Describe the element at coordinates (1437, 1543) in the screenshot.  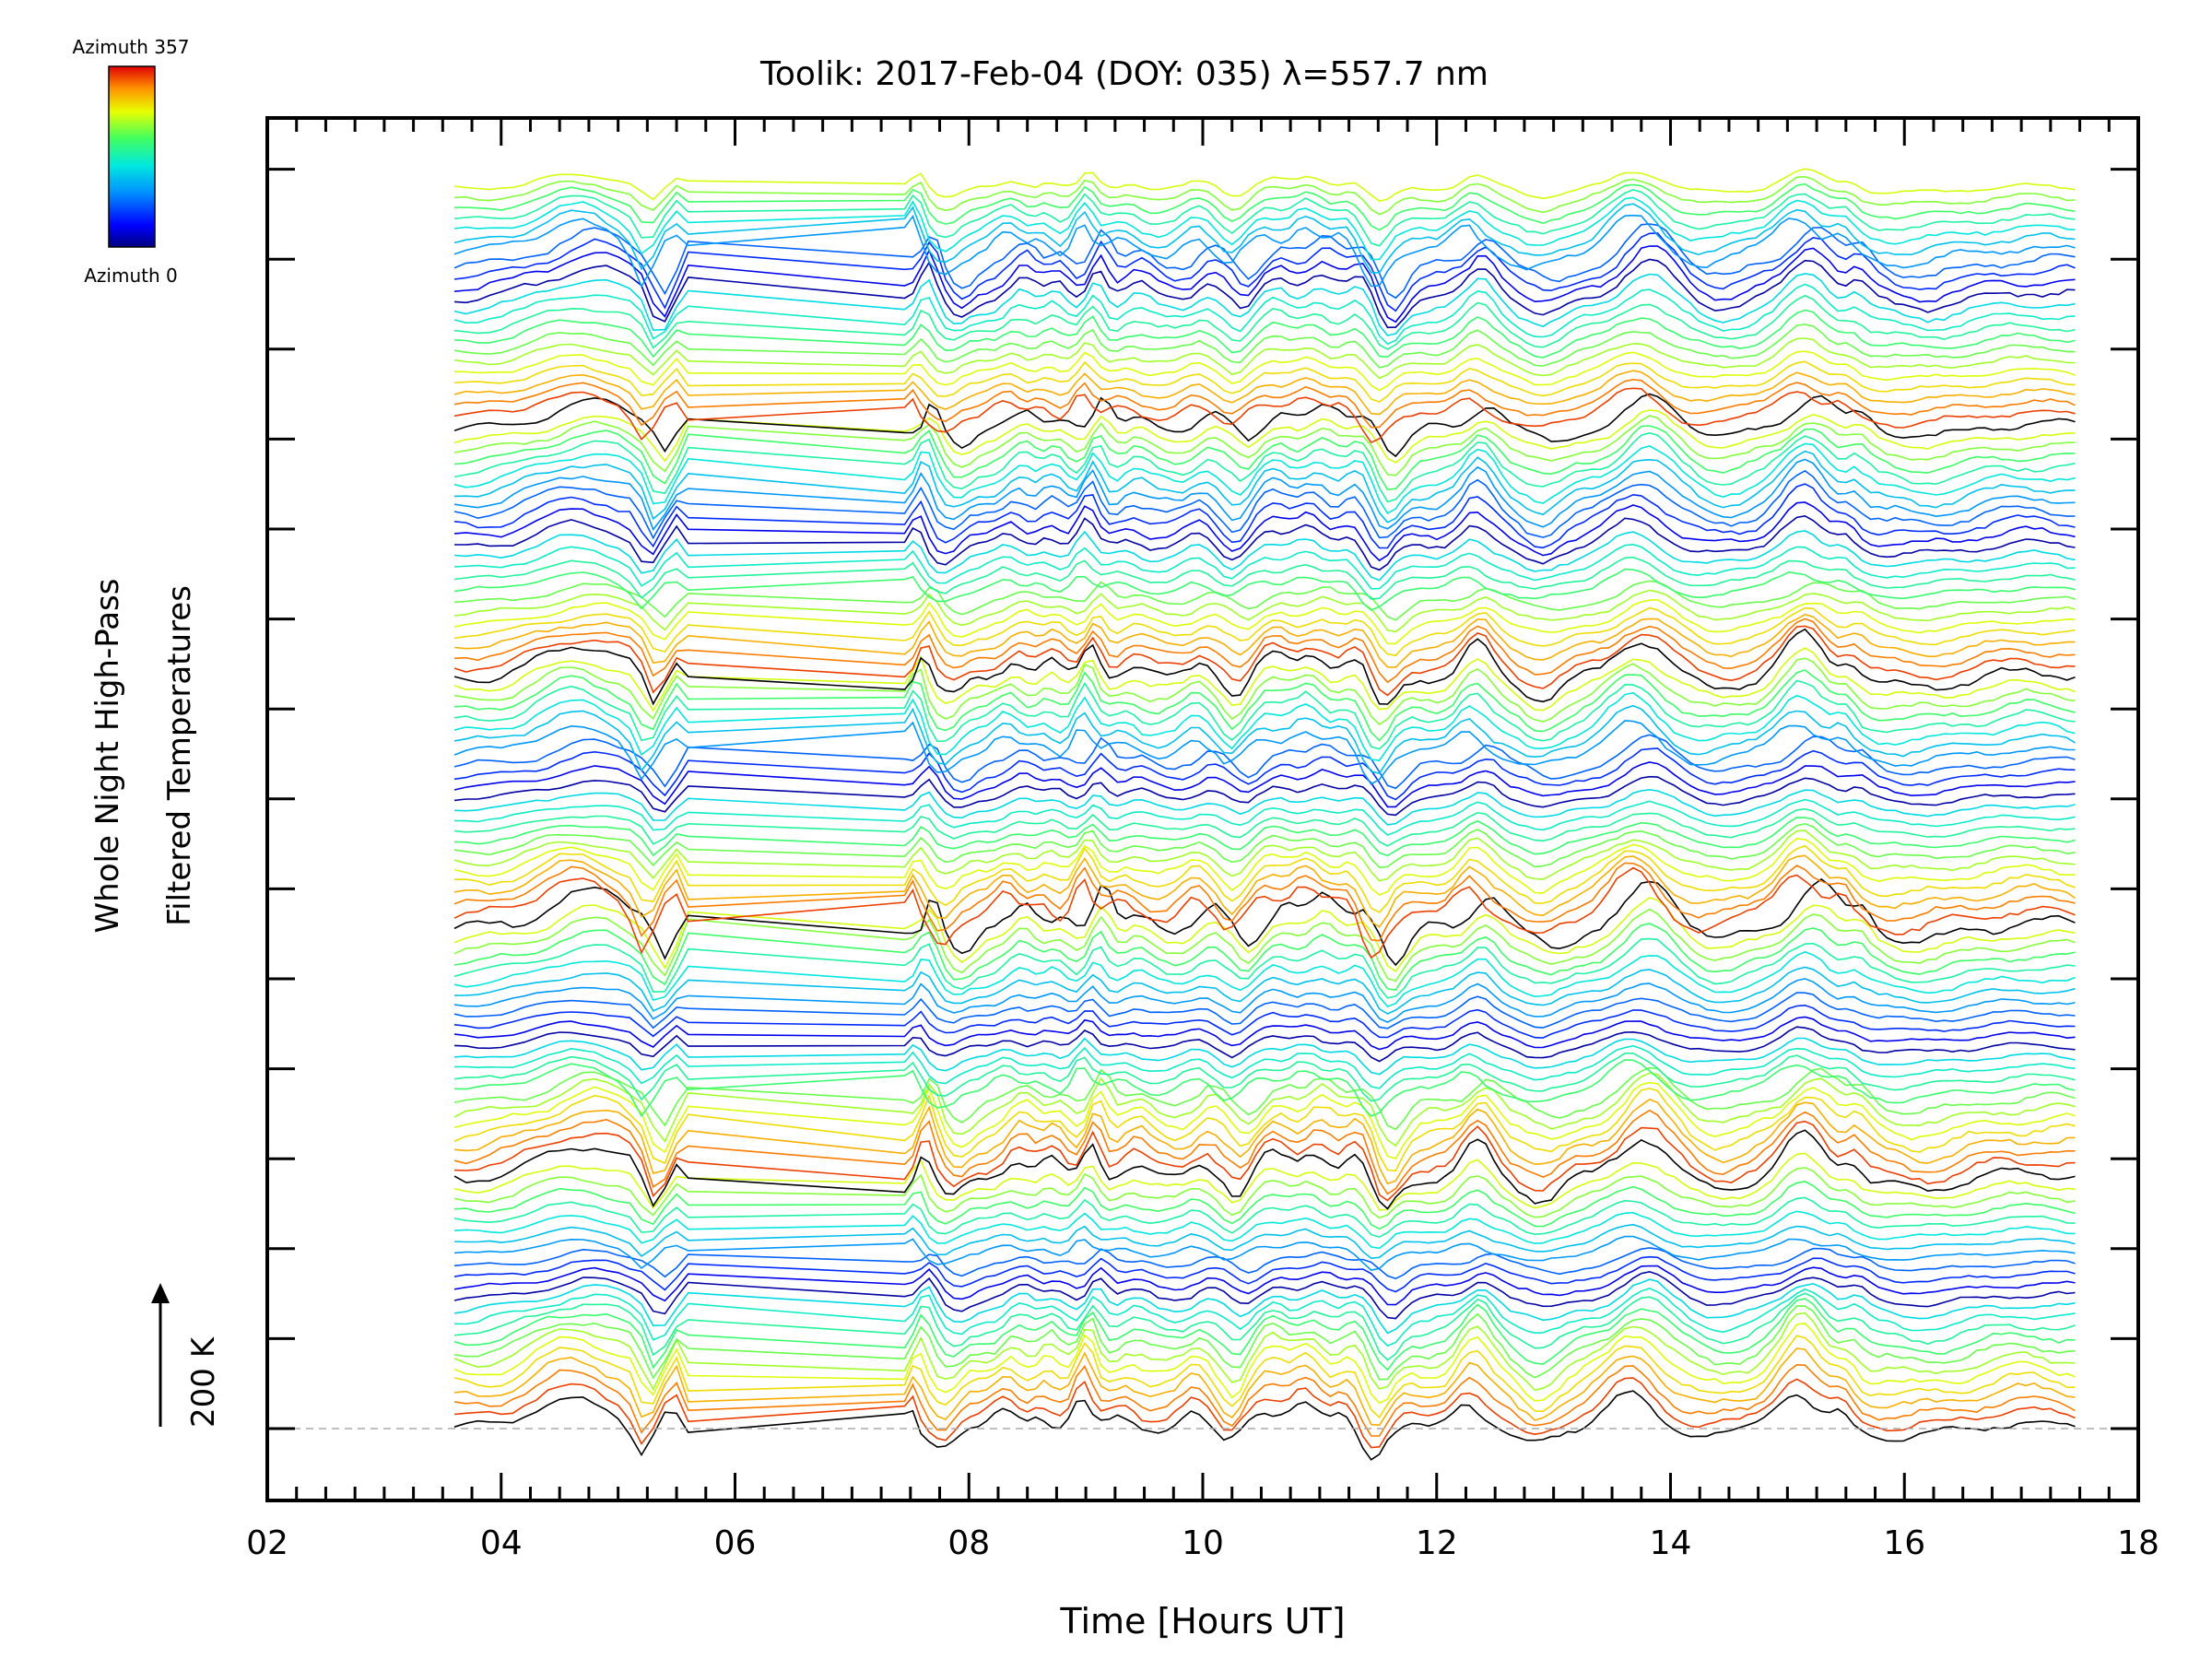
I see `x-tick-label: 12` at that location.